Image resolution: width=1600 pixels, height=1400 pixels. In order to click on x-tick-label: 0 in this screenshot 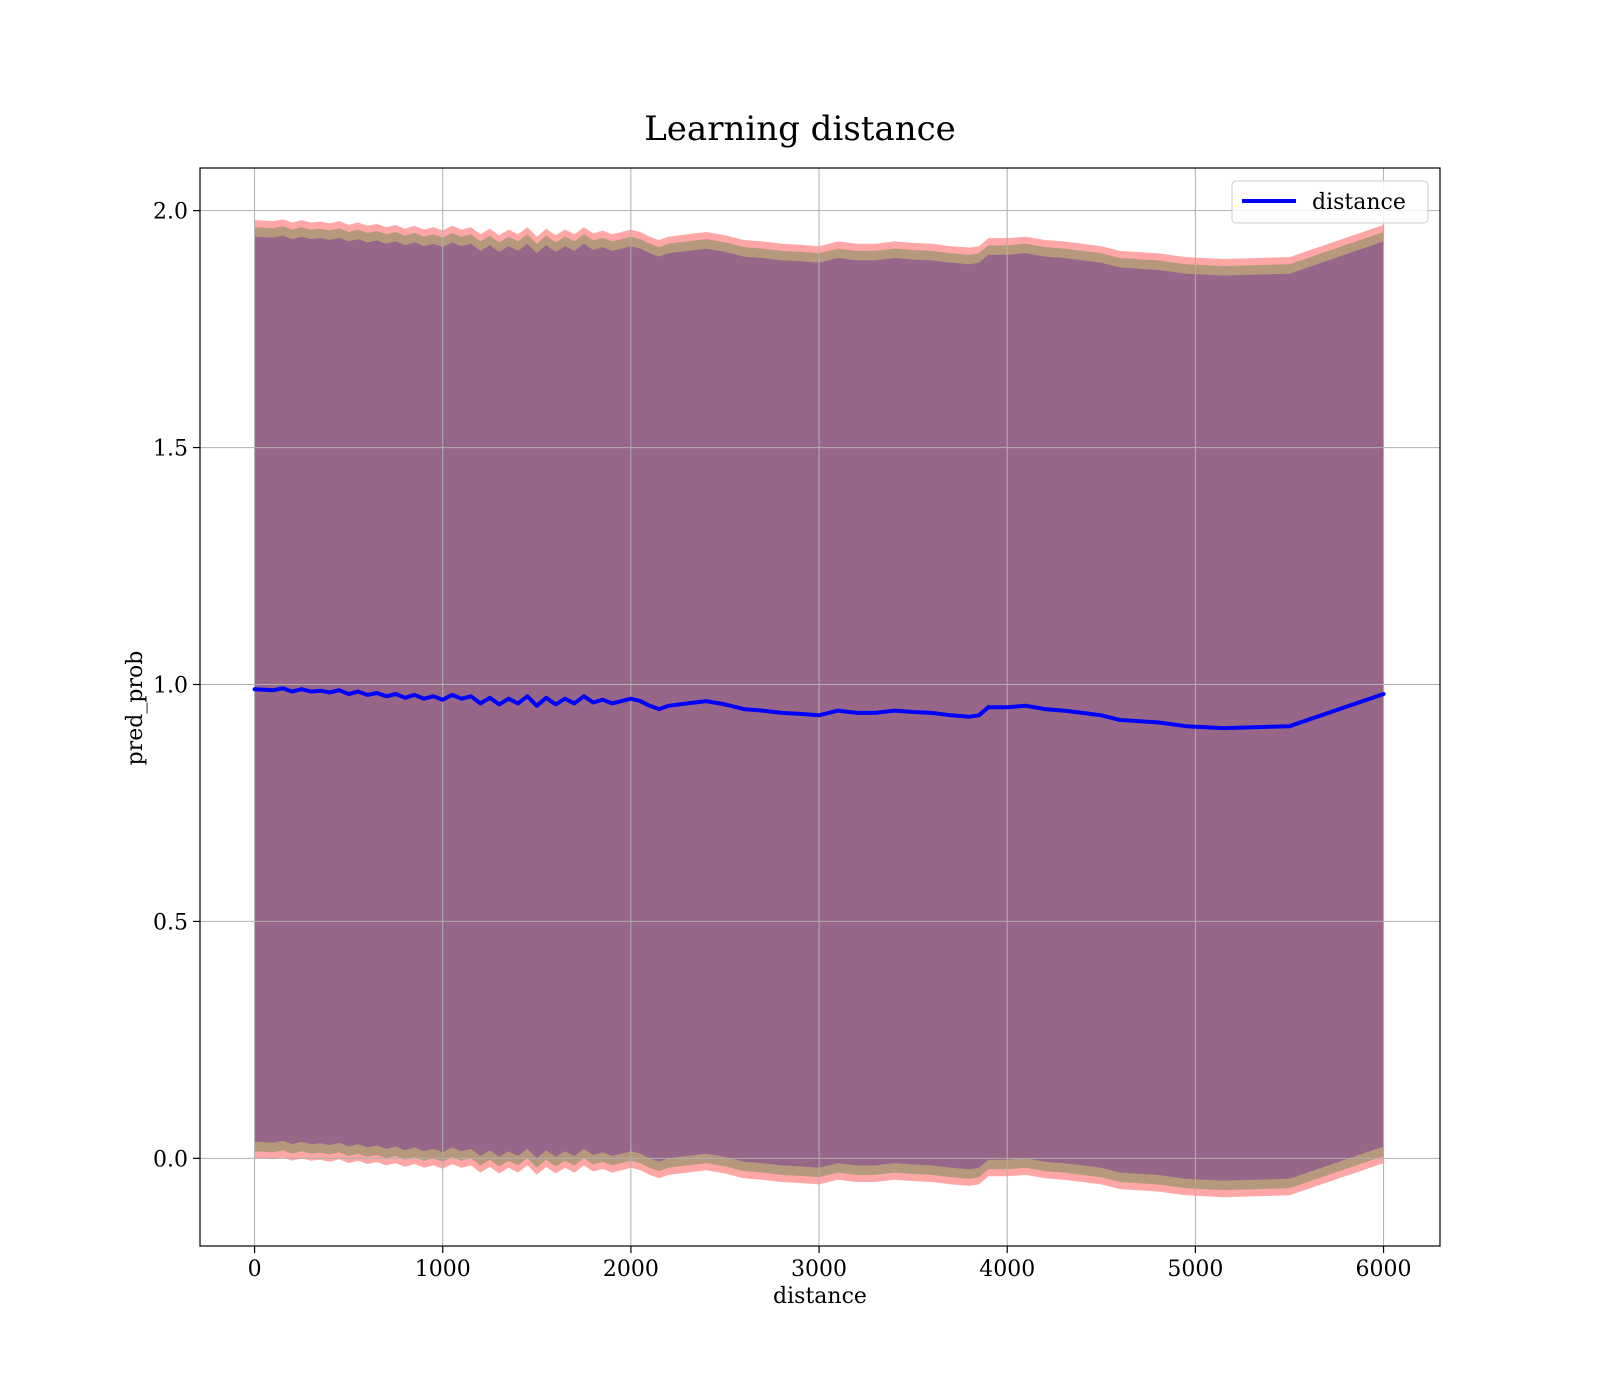, I will do `click(255, 1269)`.